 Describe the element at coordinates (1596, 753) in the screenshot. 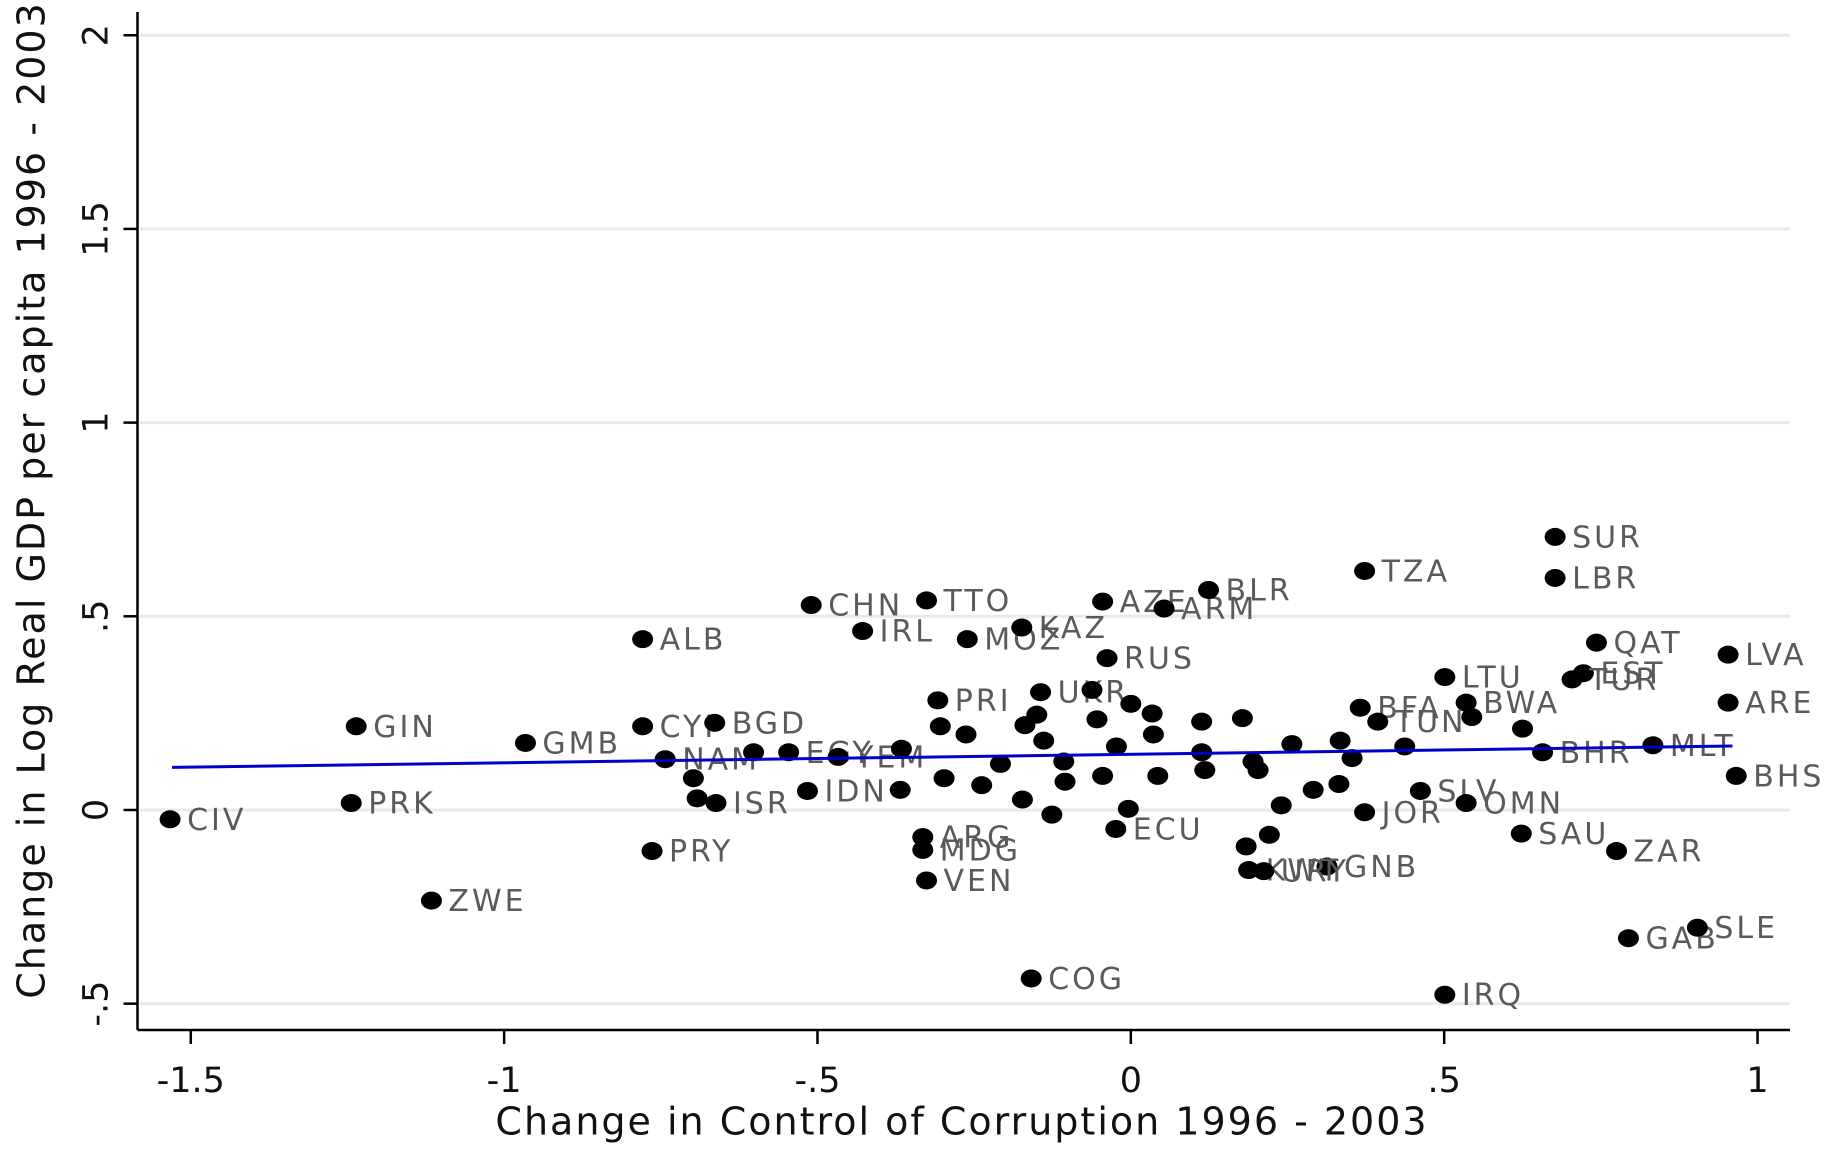

I see `point-label: BHR` at that location.